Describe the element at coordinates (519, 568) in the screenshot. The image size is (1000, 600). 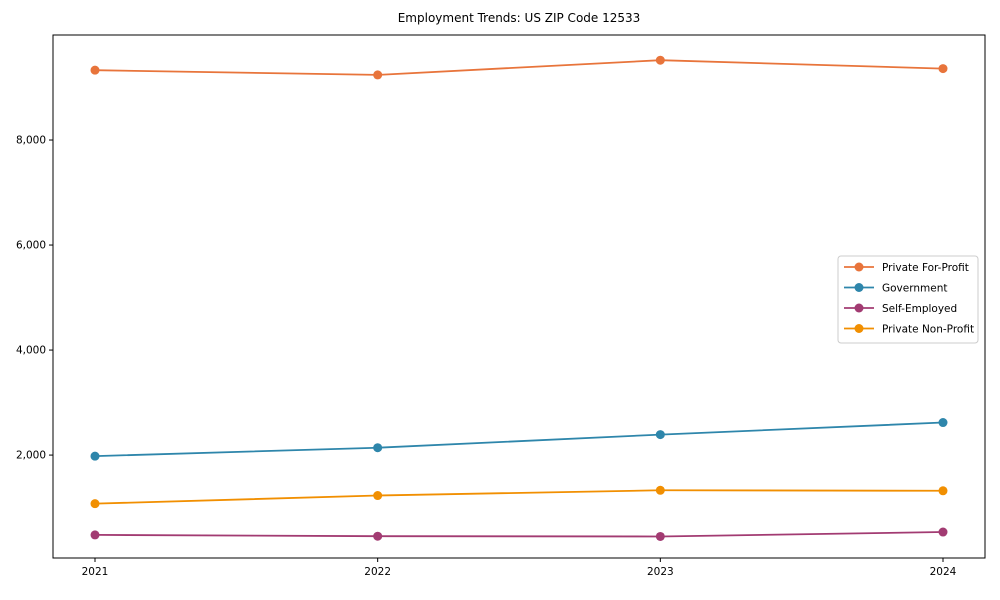
I see `x-axis: 2021 2022 2023 2024` at that location.